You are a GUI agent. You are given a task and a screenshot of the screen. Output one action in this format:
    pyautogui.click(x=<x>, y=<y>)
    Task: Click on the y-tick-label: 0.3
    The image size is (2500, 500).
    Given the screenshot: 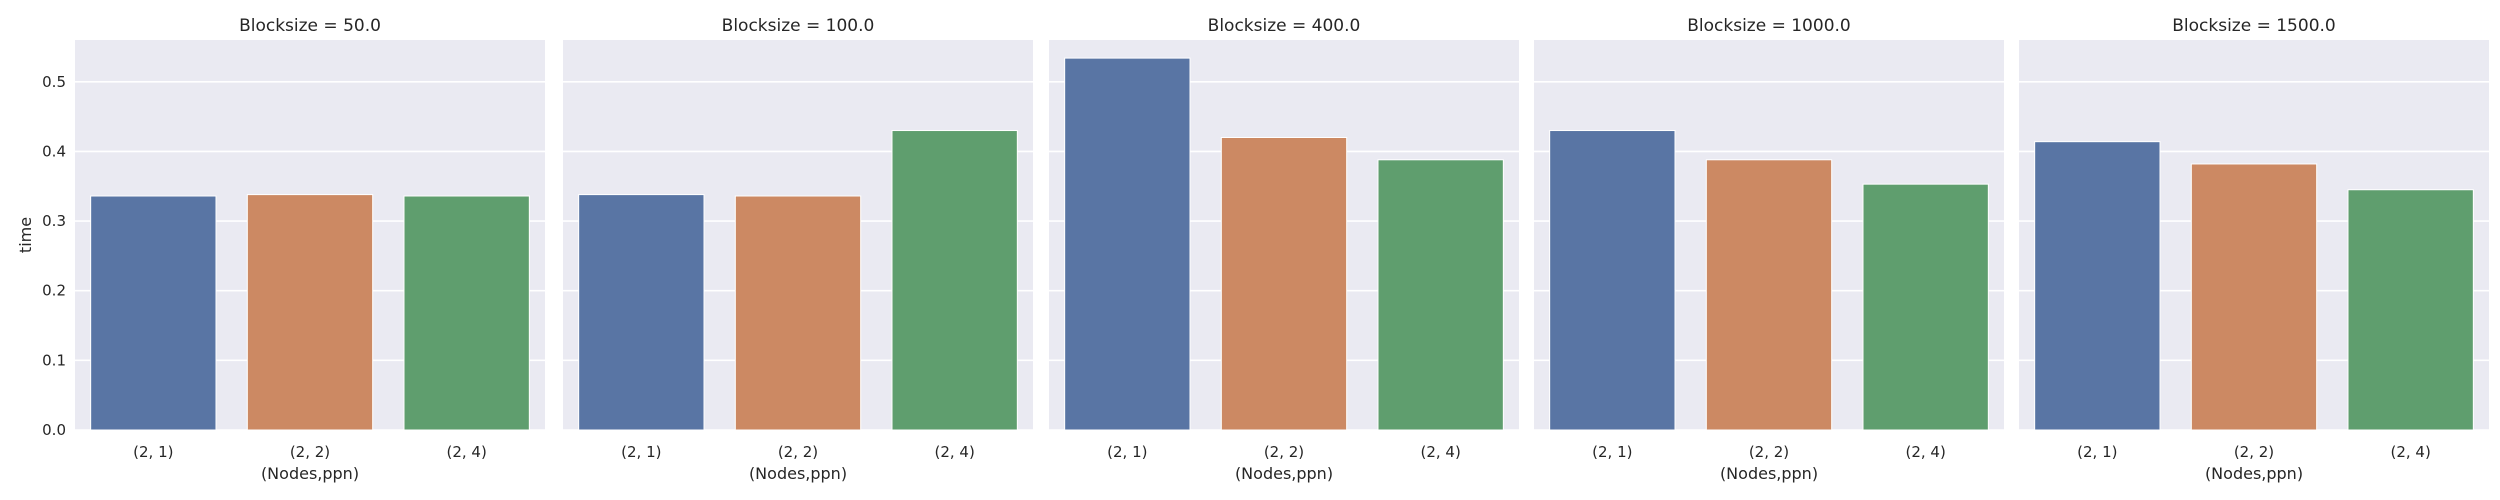 What is the action you would take?
    pyautogui.click(x=54, y=221)
    